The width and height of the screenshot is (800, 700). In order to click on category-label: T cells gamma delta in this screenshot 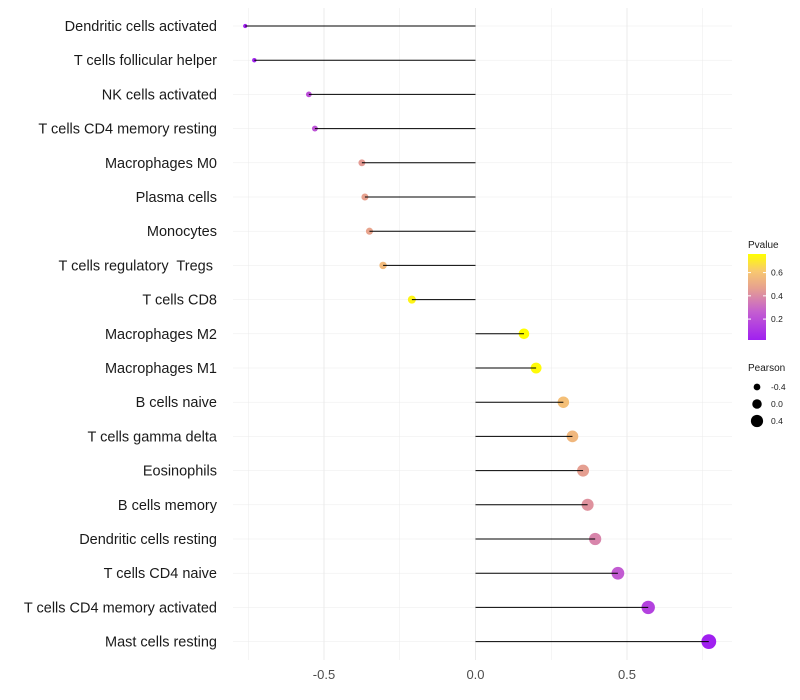, I will do `click(153, 437)`.